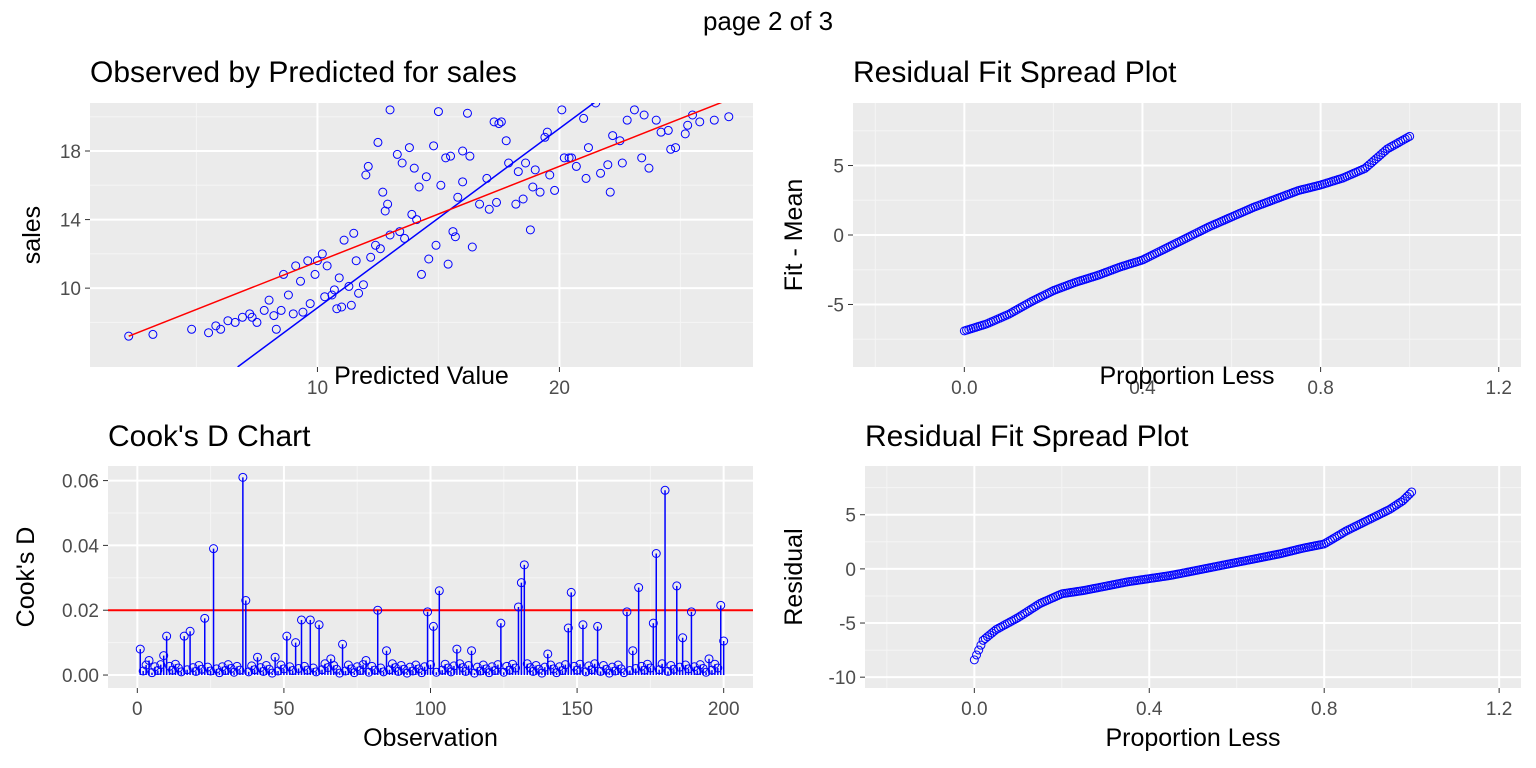 This screenshot has width=1536, height=768. What do you see at coordinates (1187, 233) in the screenshot?
I see `plot-marks` at bounding box center [1187, 233].